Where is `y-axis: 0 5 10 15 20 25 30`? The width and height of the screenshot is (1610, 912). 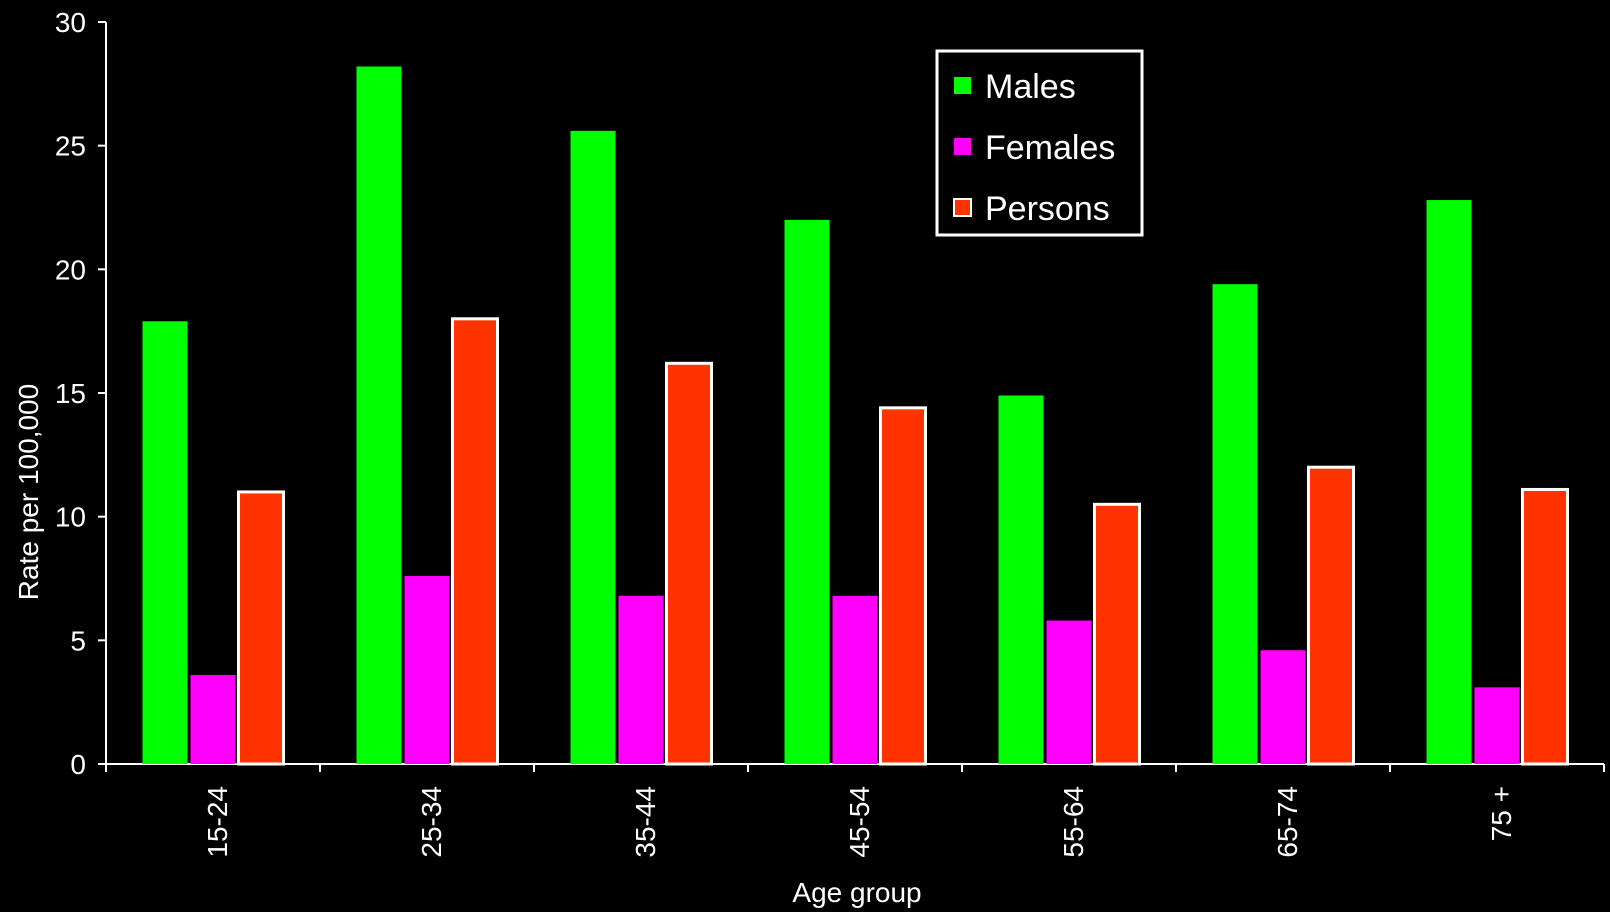 y-axis: 0 5 10 15 20 25 30 is located at coordinates (81, 393).